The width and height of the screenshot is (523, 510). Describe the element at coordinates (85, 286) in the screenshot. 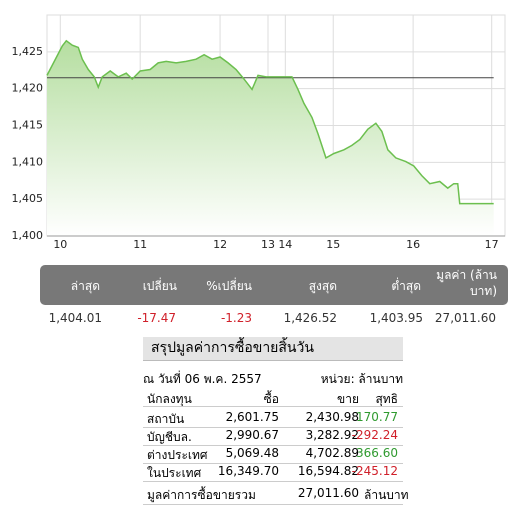

I see `summary-header: ล่าสุด` at that location.